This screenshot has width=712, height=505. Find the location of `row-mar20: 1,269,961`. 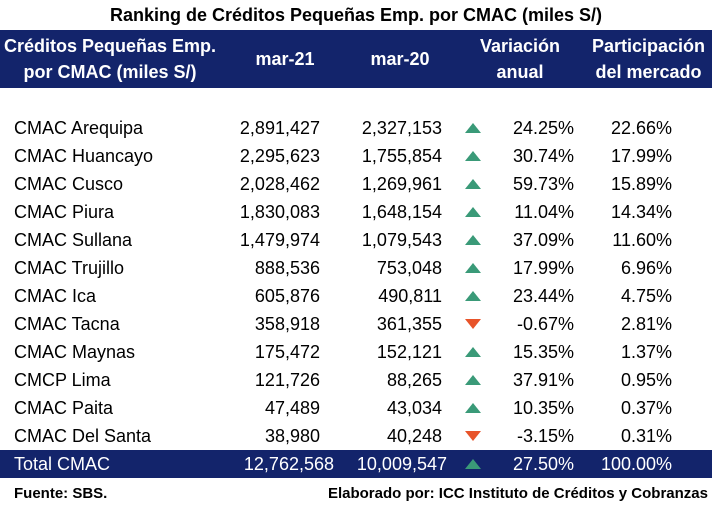

row-mar20: 1,269,961 is located at coordinates (401, 184).